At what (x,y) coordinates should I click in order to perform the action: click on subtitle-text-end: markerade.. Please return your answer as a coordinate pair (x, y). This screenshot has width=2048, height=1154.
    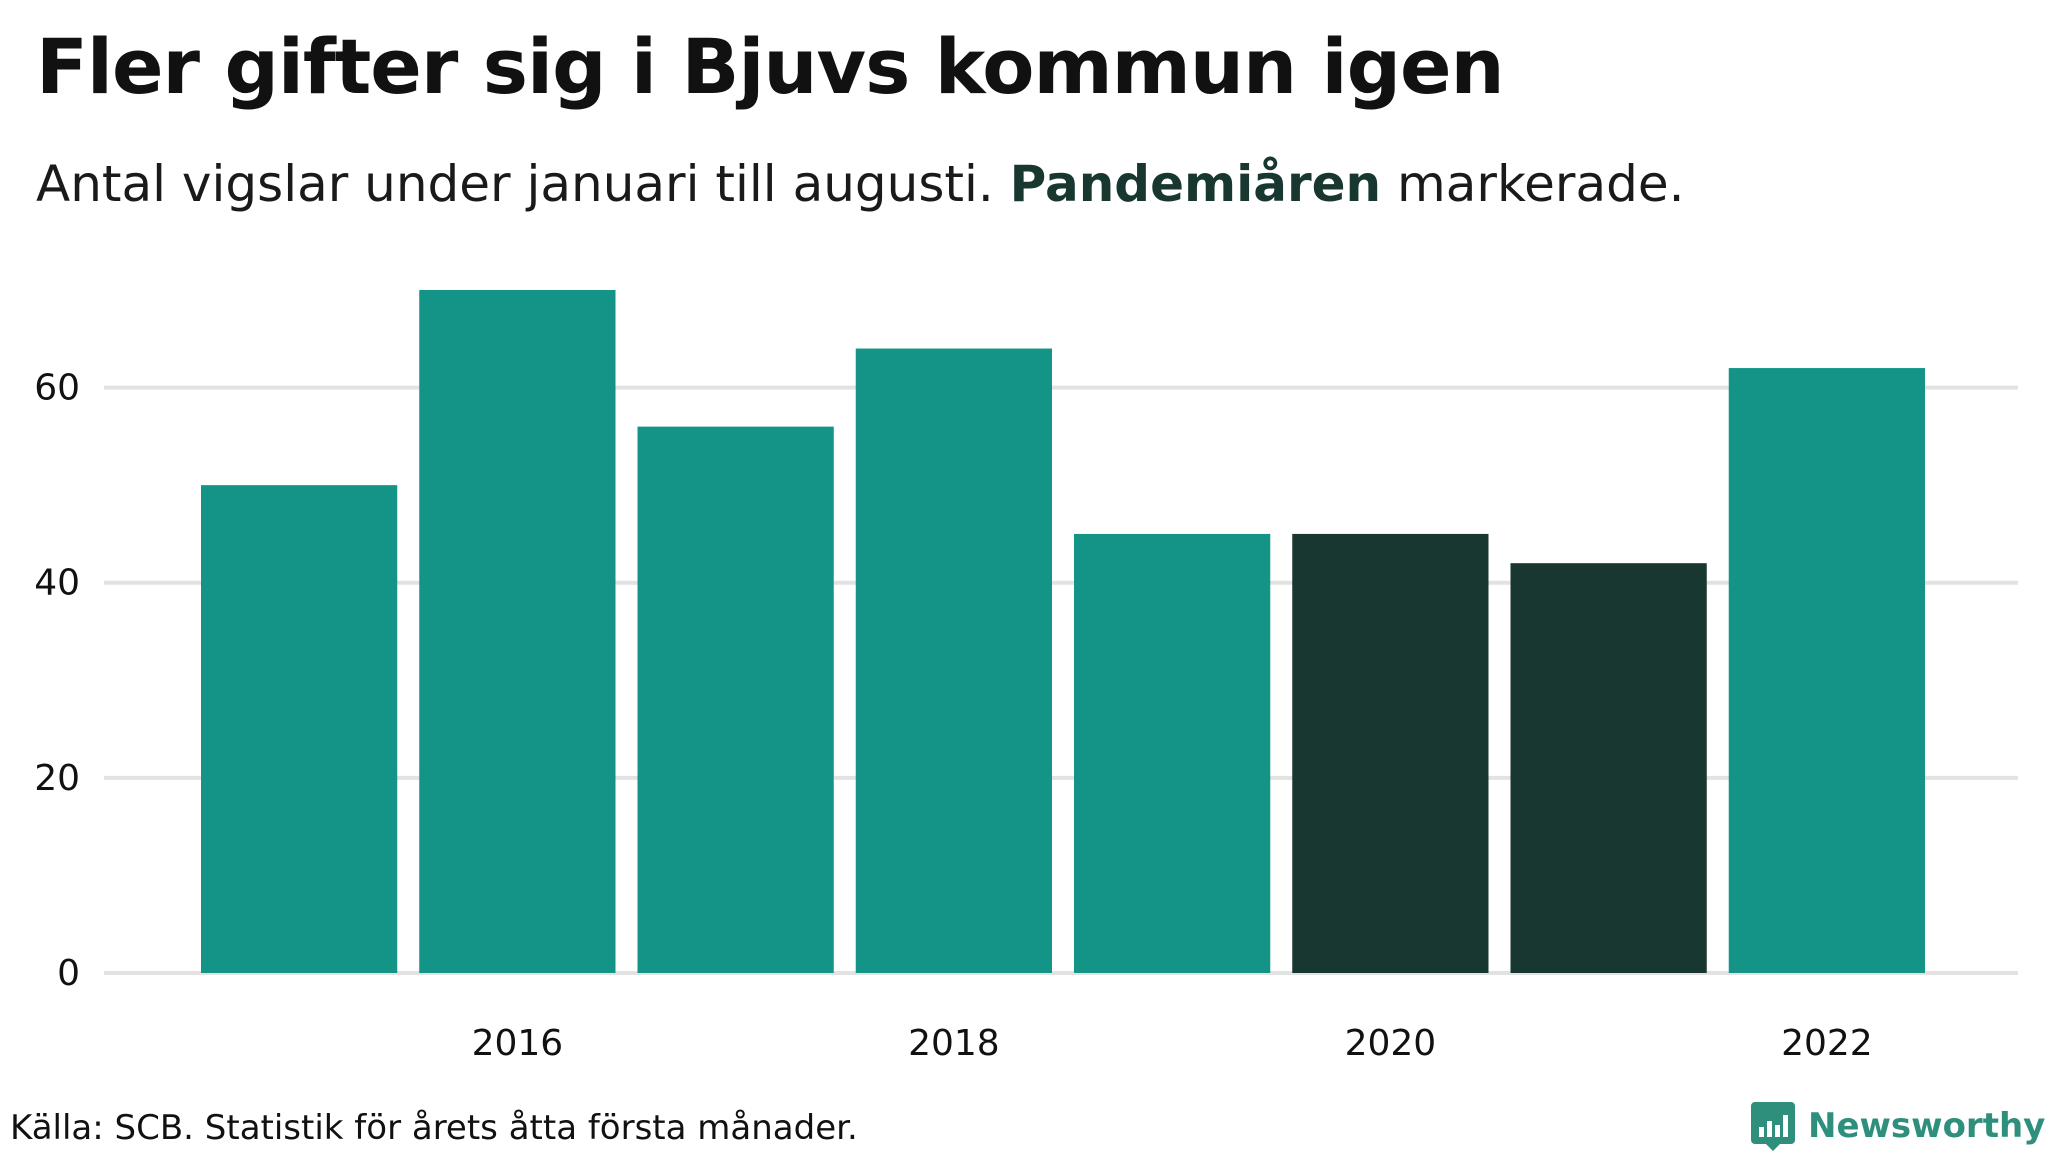
    Looking at the image, I should click on (1533, 184).